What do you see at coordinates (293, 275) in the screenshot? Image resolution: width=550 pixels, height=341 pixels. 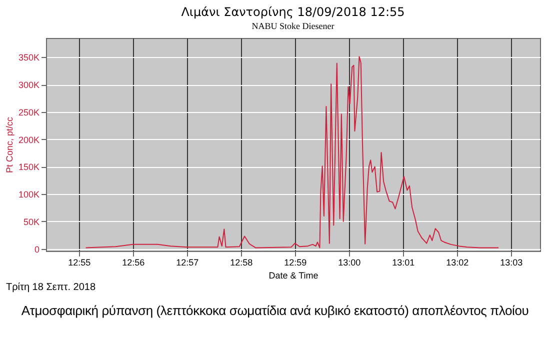 I see `x-axis-title: Date & Time` at bounding box center [293, 275].